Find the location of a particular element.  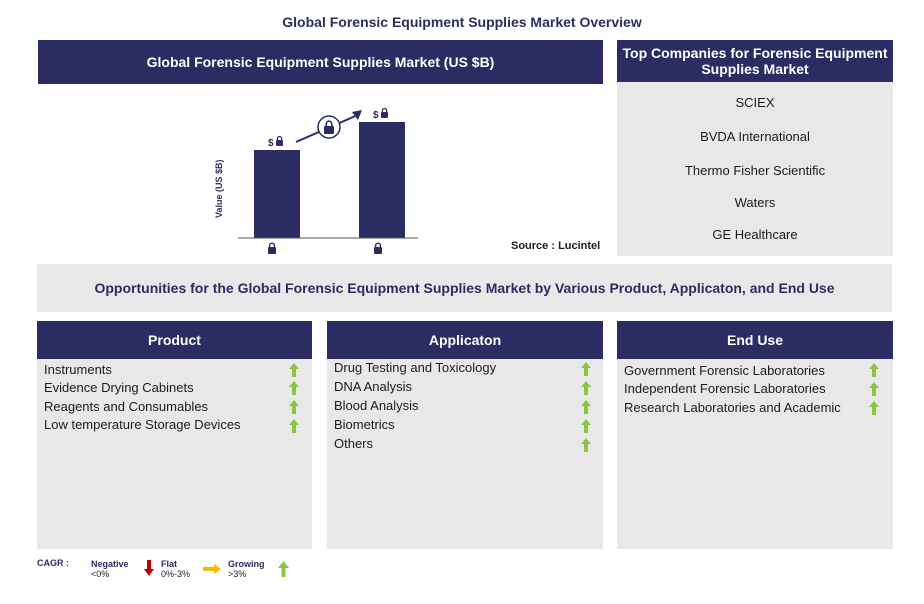

legend-negative-range: <0% is located at coordinates (100, 574).